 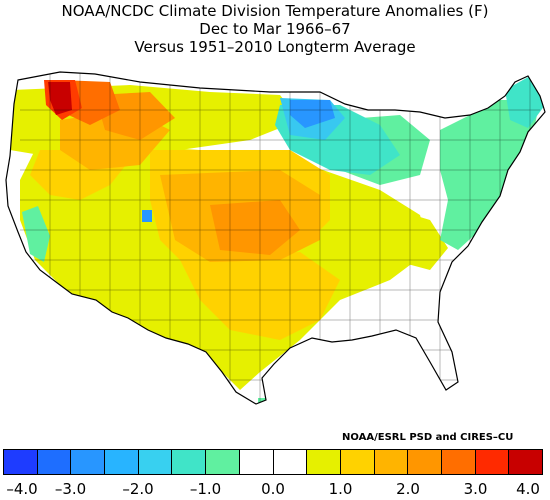 I want to click on map-baseline: Versus 1951–2010 Longterm Average, so click(x=275, y=47).